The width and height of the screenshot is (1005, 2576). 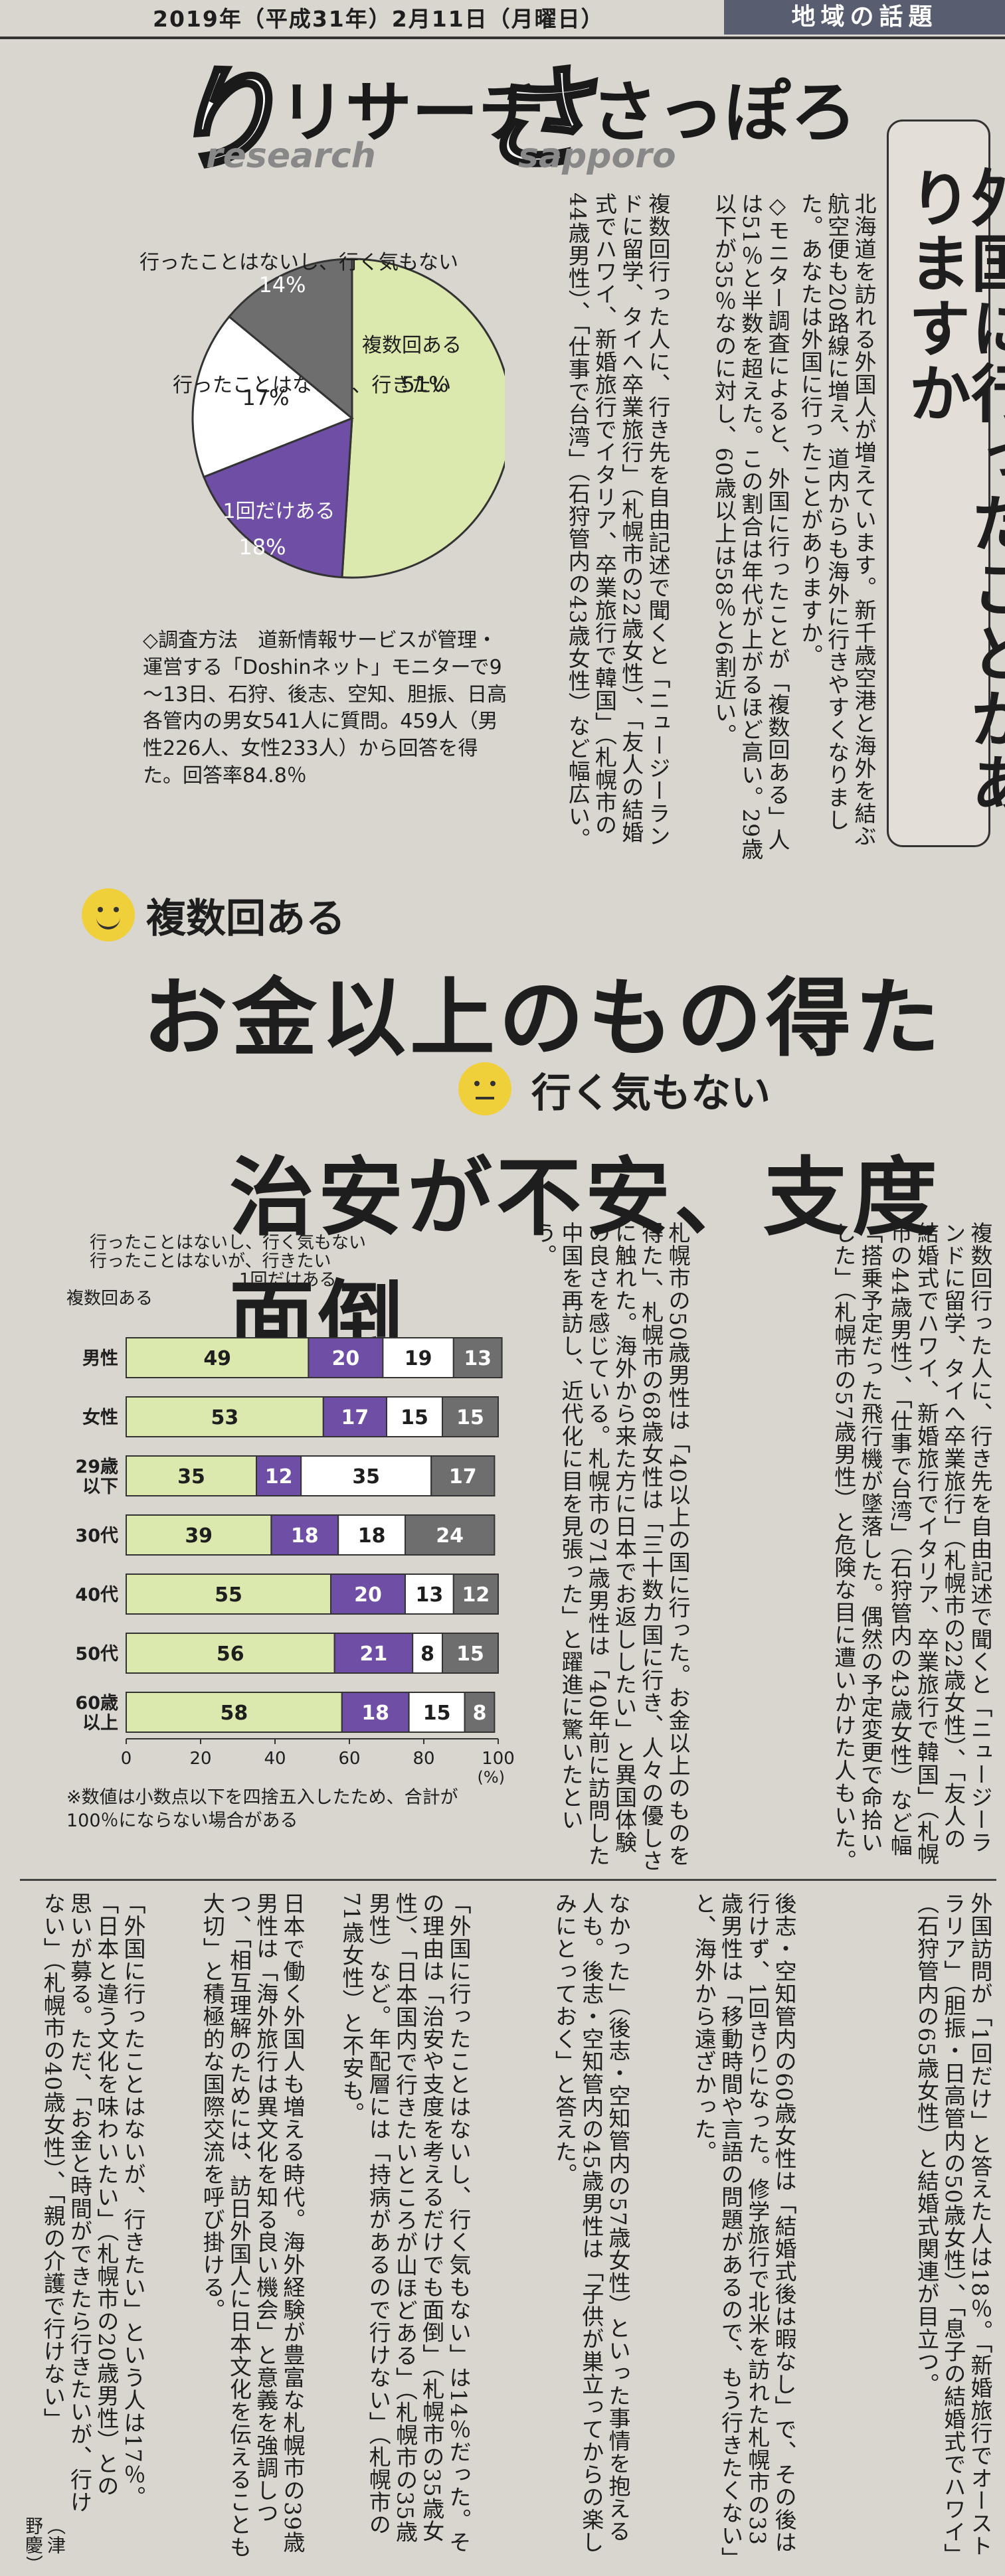 I want to click on bar-value-label: 53, so click(x=225, y=1417).